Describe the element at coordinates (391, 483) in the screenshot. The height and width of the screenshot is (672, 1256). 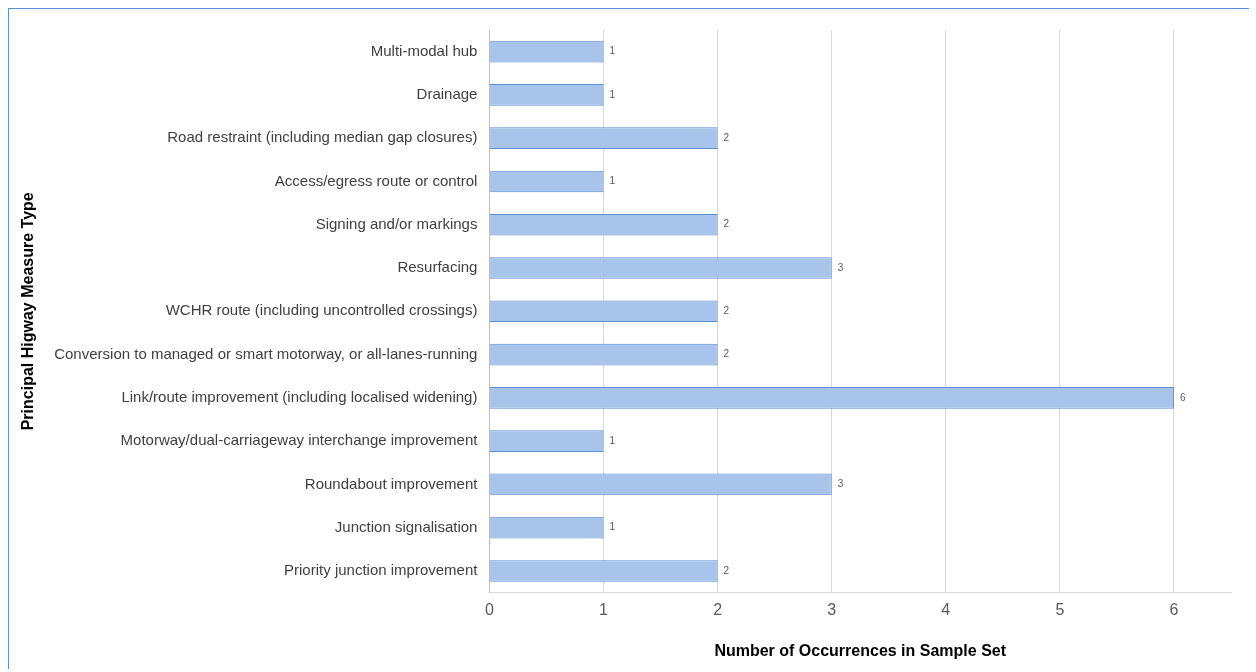
I see `y-tick-label: Roundabout improvement` at that location.